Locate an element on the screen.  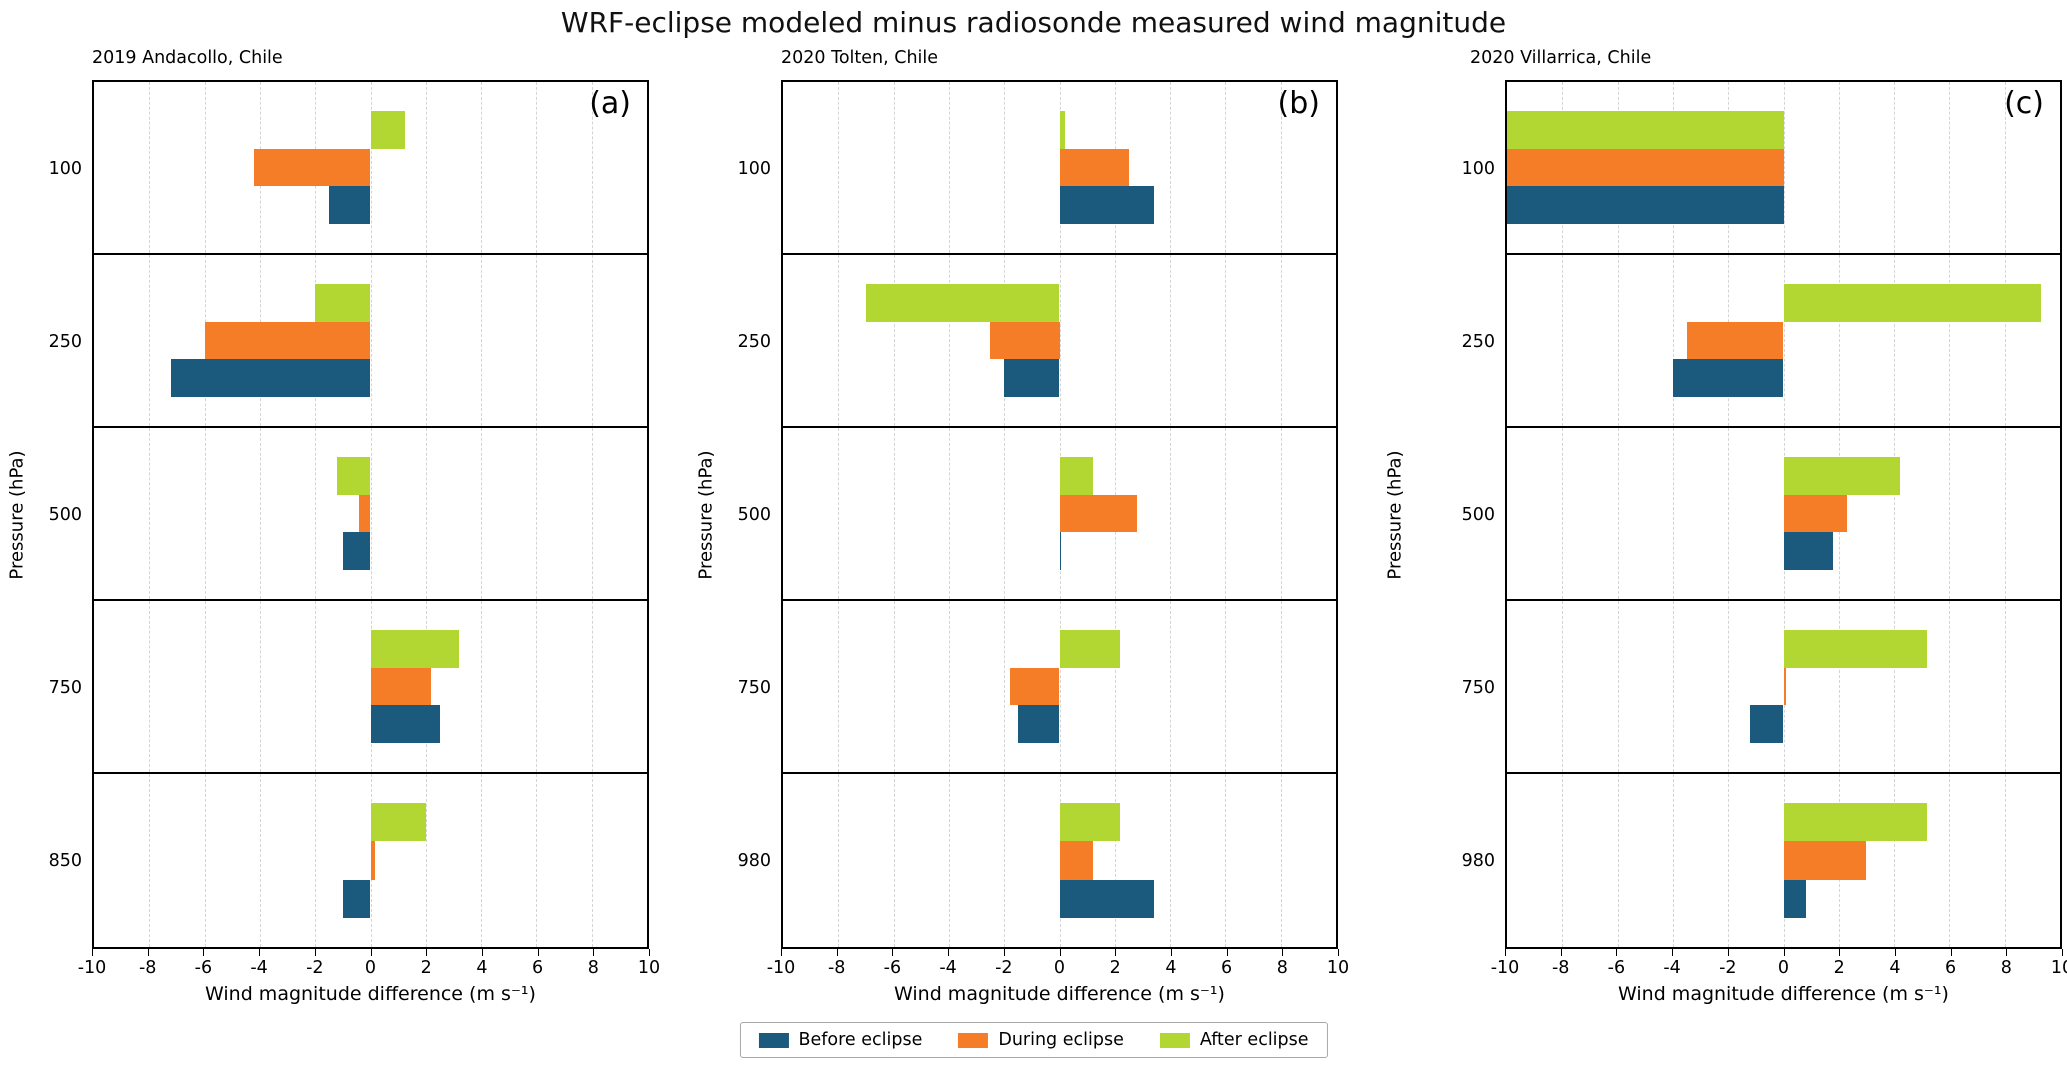
legend-item: After eclipse is located at coordinates (1234, 1040).